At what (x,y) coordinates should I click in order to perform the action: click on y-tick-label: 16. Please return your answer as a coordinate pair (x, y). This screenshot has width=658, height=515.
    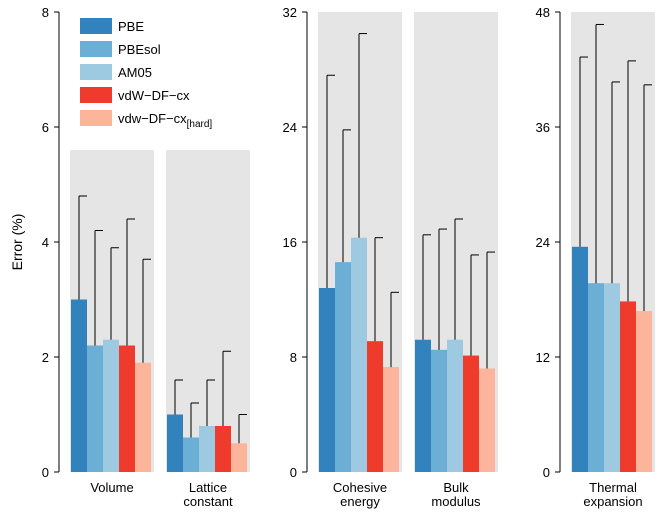
    Looking at the image, I should click on (290, 242).